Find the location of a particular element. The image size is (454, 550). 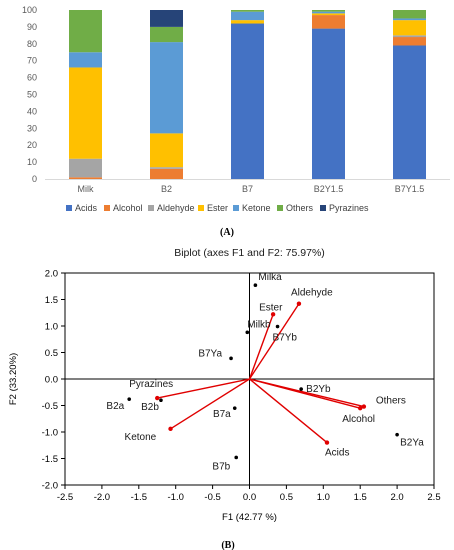

x-tick-label: B7Y1.5 is located at coordinates (410, 189).